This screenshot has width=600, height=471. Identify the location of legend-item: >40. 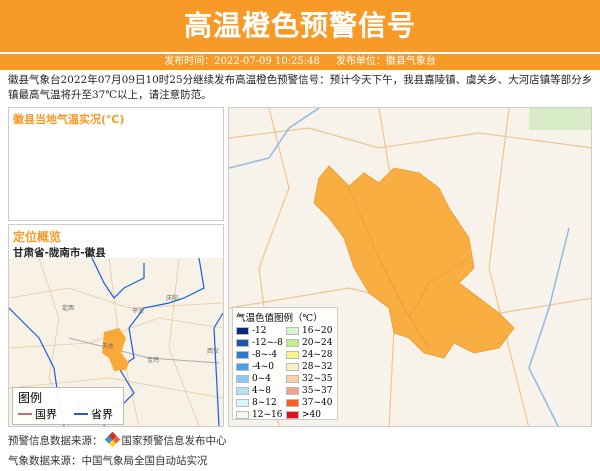
(311, 414).